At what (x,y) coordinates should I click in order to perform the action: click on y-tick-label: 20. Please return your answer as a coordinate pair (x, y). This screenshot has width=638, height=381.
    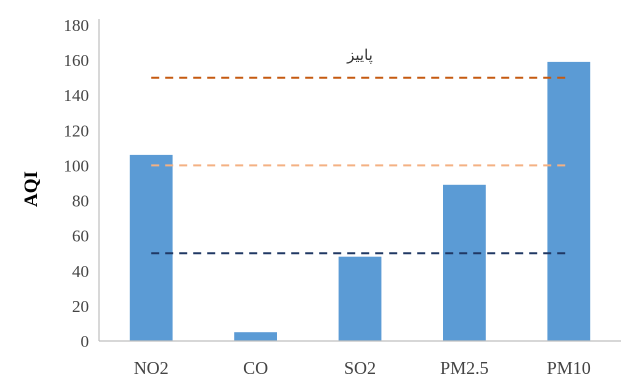
    Looking at the image, I should click on (80, 306).